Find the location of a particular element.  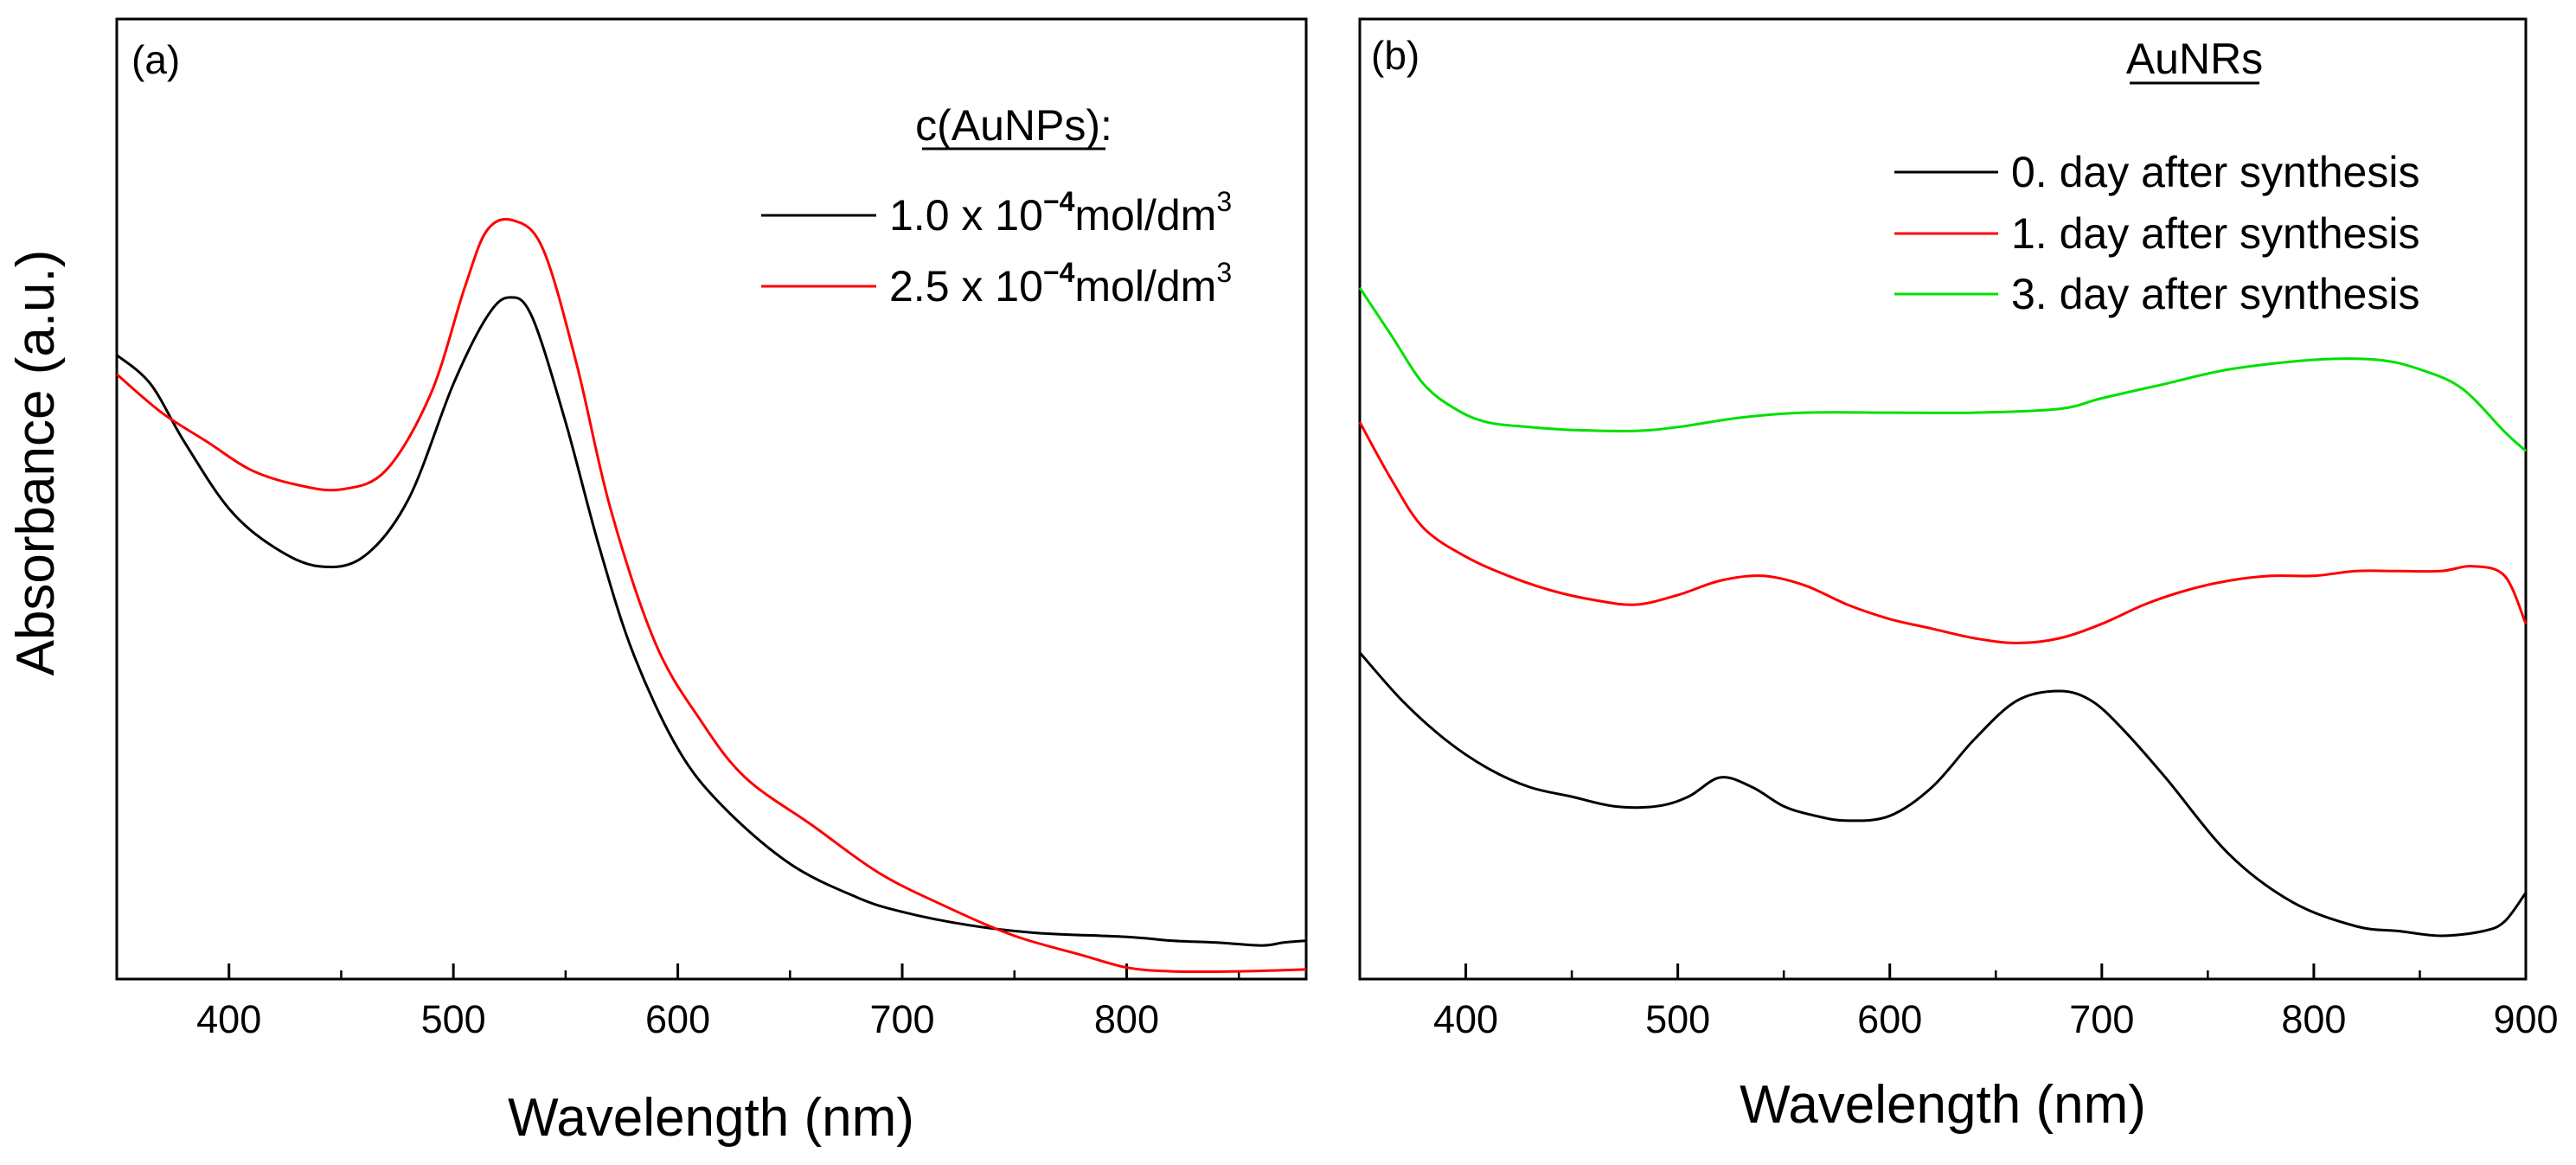

panel-b-x-tick-label-800: 800 is located at coordinates (2313, 1019).